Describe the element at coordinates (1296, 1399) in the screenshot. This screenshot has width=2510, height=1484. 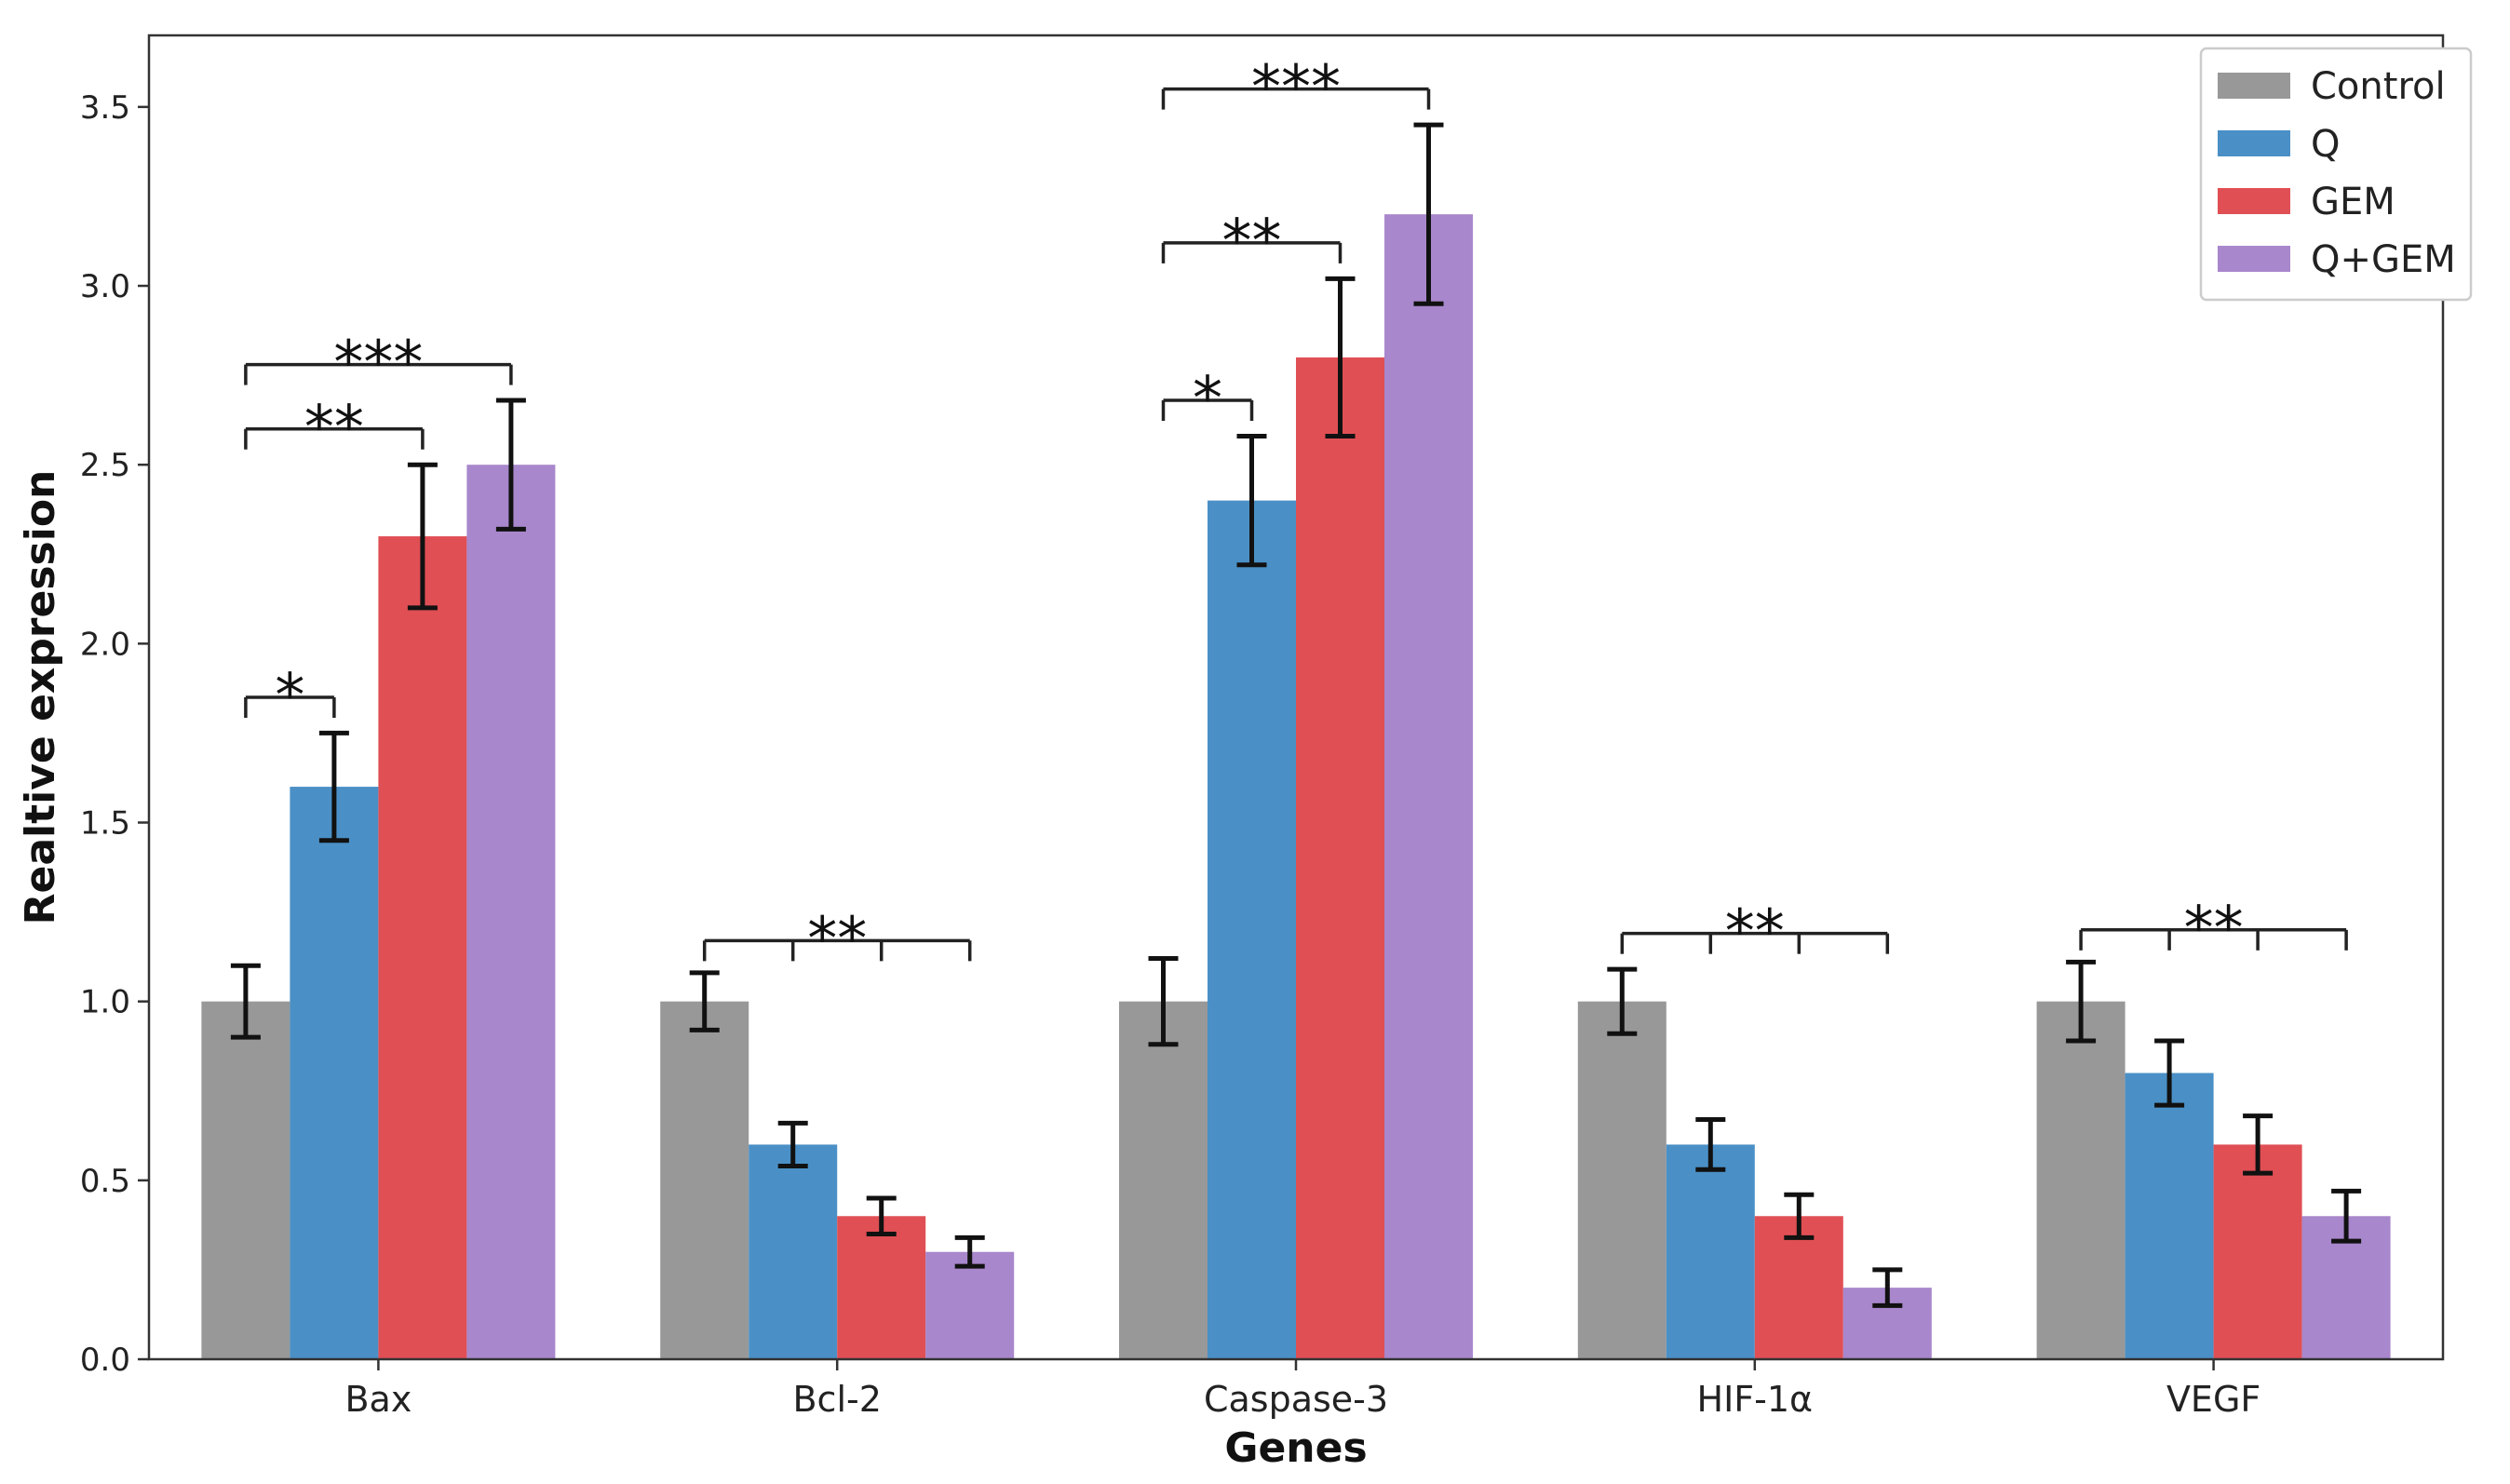
I see `x-tick-label: Caspase-3` at that location.